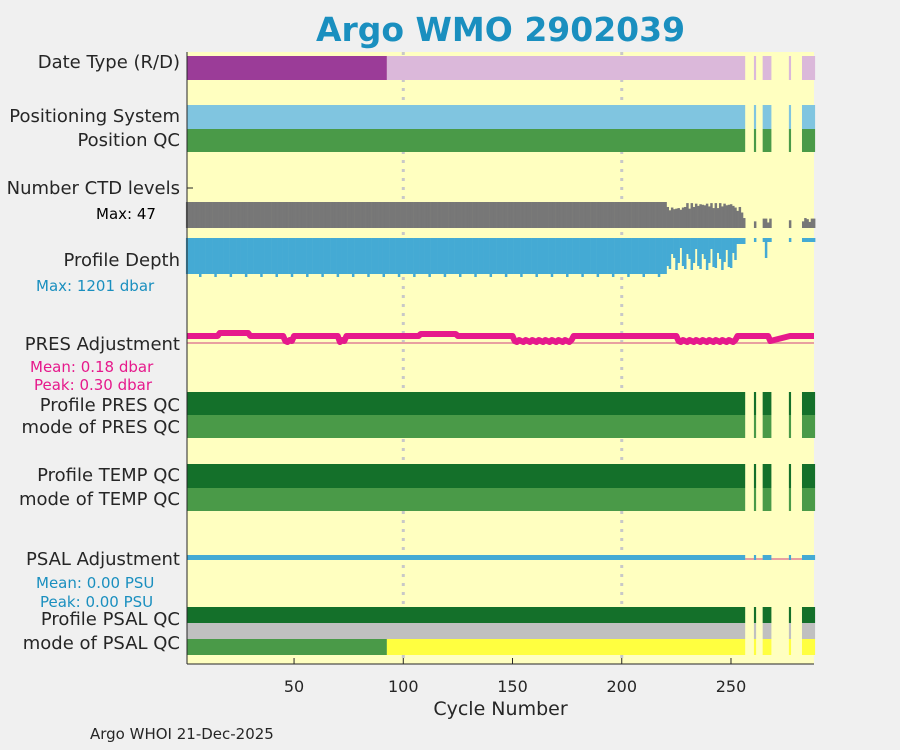 This screenshot has height=750, width=900. I want to click on label-positioning-system: Positioning System, so click(94, 116).